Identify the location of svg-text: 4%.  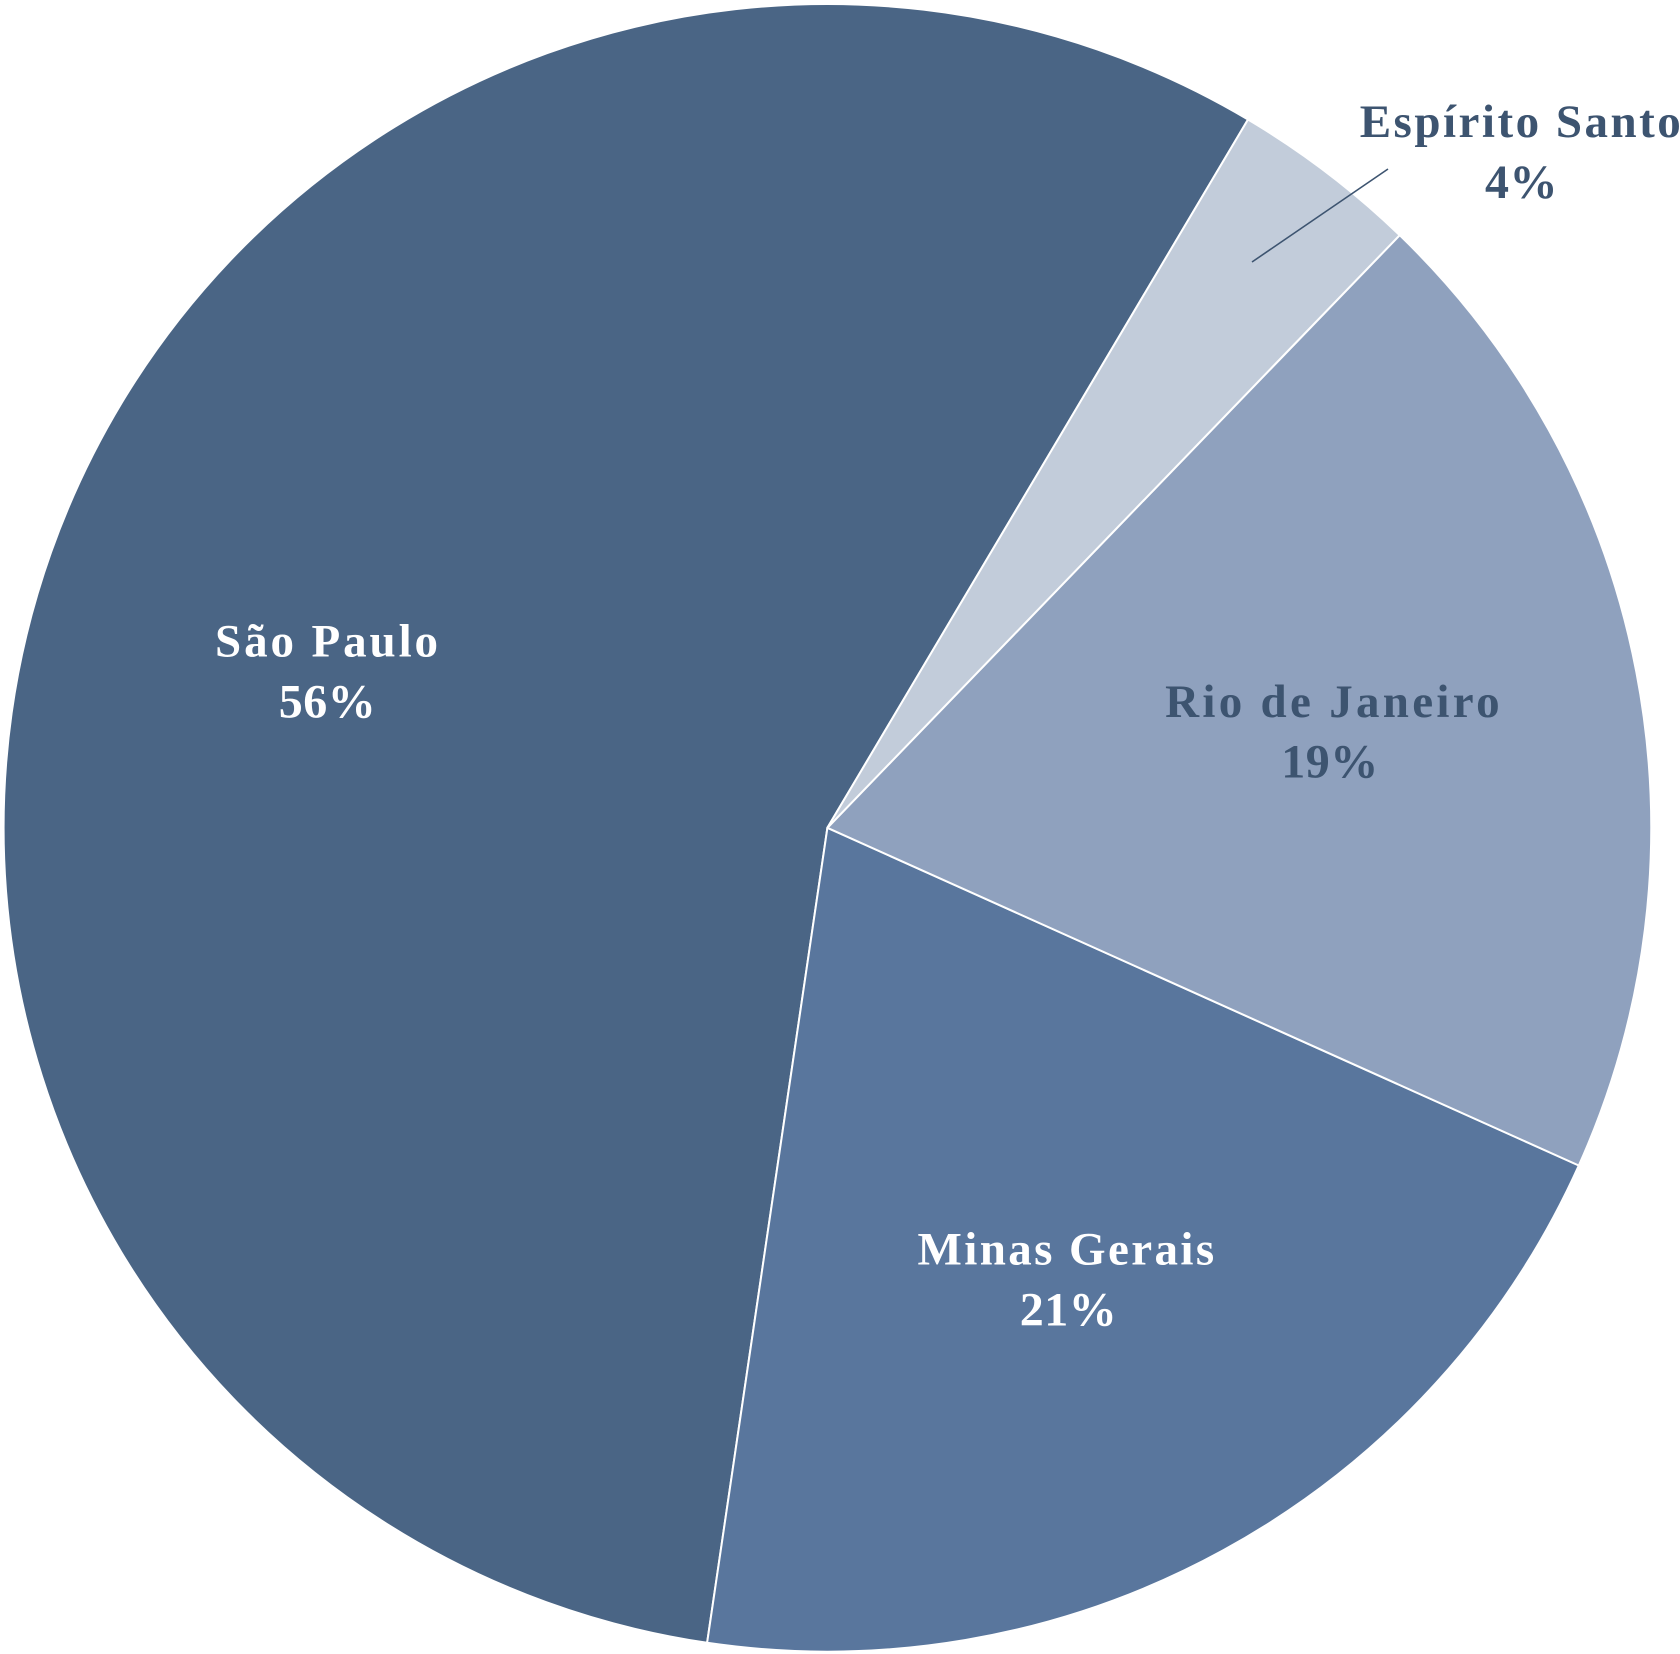
(1521, 182).